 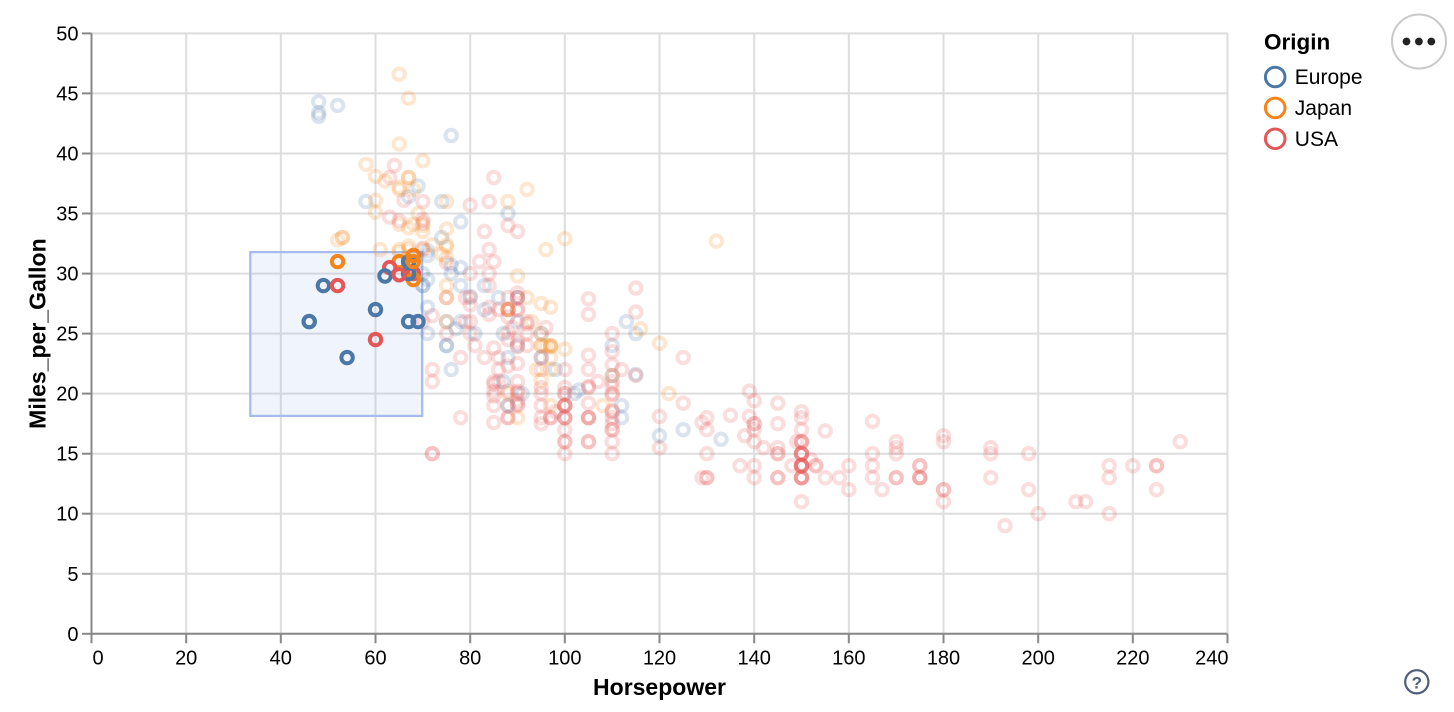 What do you see at coordinates (659, 687) in the screenshot?
I see `svg-text: Horsepower` at bounding box center [659, 687].